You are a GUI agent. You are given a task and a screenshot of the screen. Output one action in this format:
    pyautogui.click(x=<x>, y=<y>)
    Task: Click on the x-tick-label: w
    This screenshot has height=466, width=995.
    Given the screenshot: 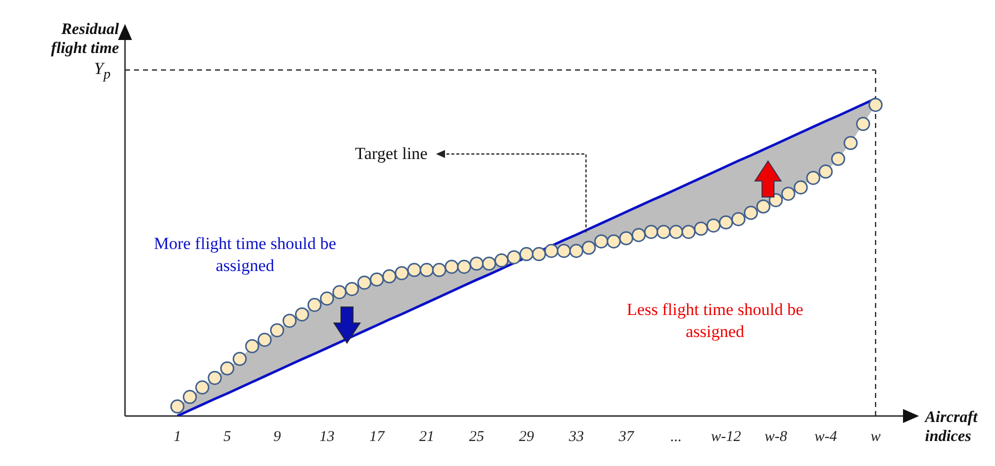 What is the action you would take?
    pyautogui.click(x=875, y=436)
    